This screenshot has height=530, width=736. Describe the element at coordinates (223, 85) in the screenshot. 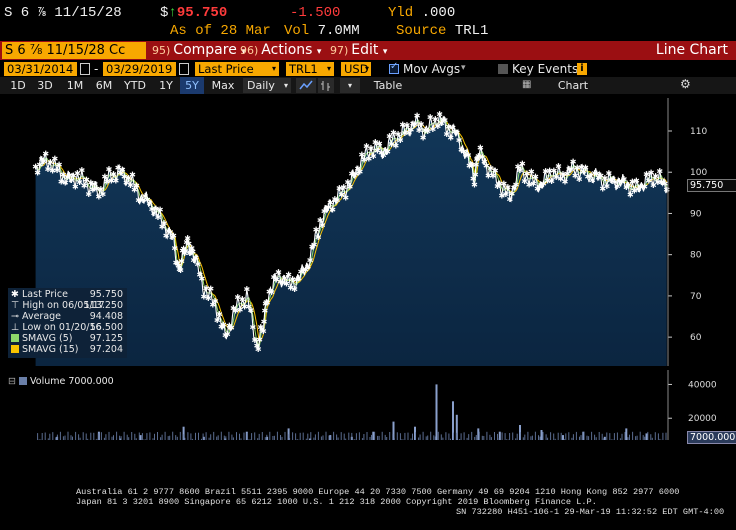

I see `range-button-max: Max` at that location.